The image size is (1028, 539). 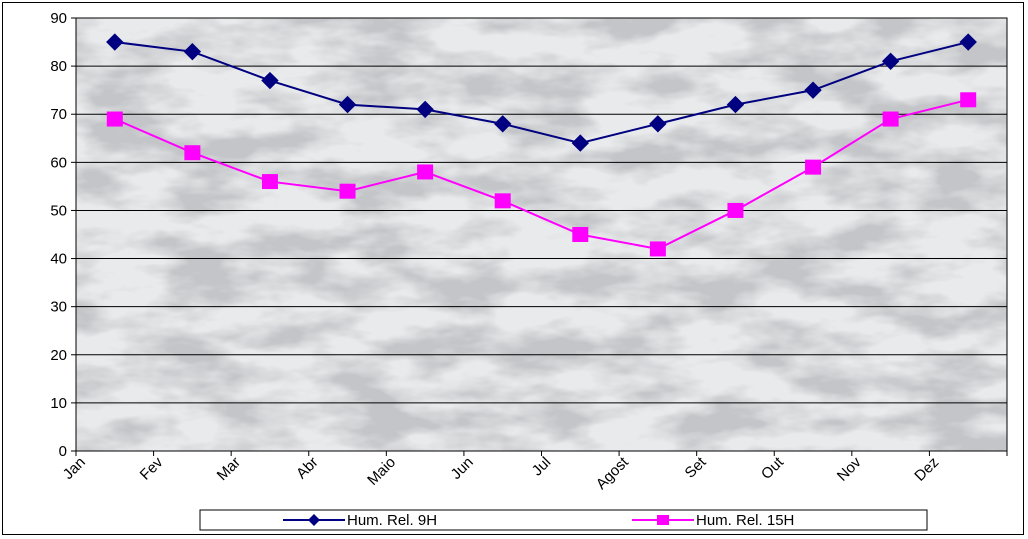 What do you see at coordinates (425, 109) in the screenshot?
I see `series-1-point-maio` at bounding box center [425, 109].